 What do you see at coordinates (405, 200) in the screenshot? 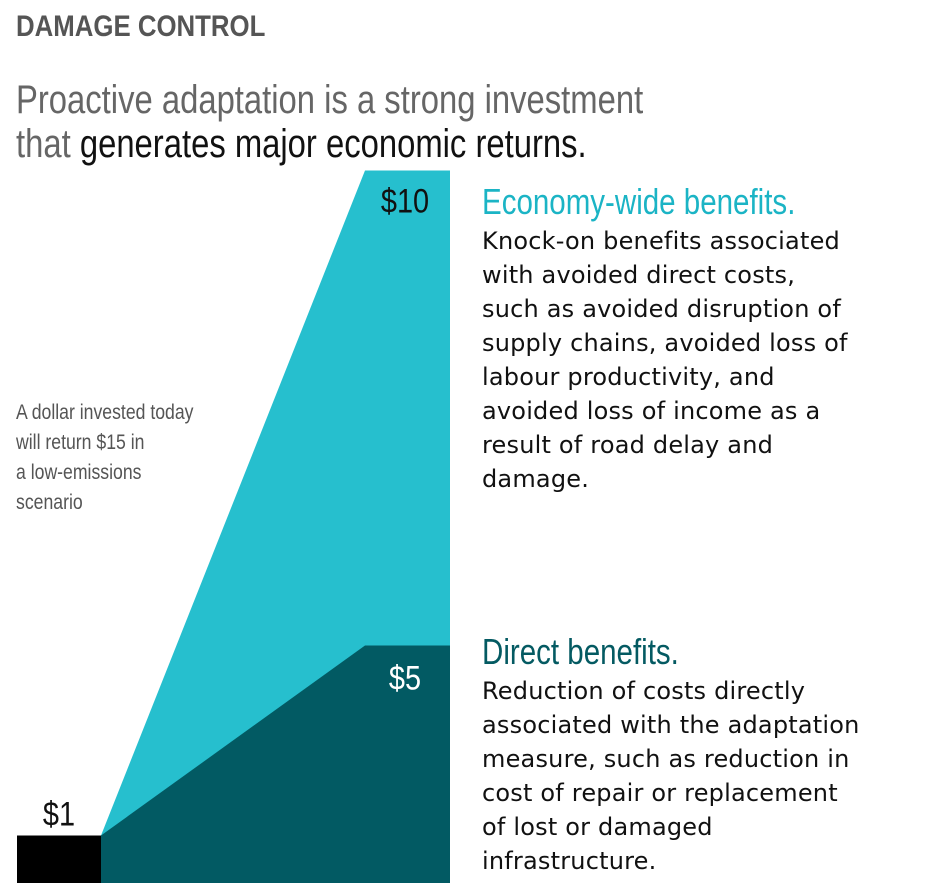
I see `economy-wide-value-label: $10` at bounding box center [405, 200].